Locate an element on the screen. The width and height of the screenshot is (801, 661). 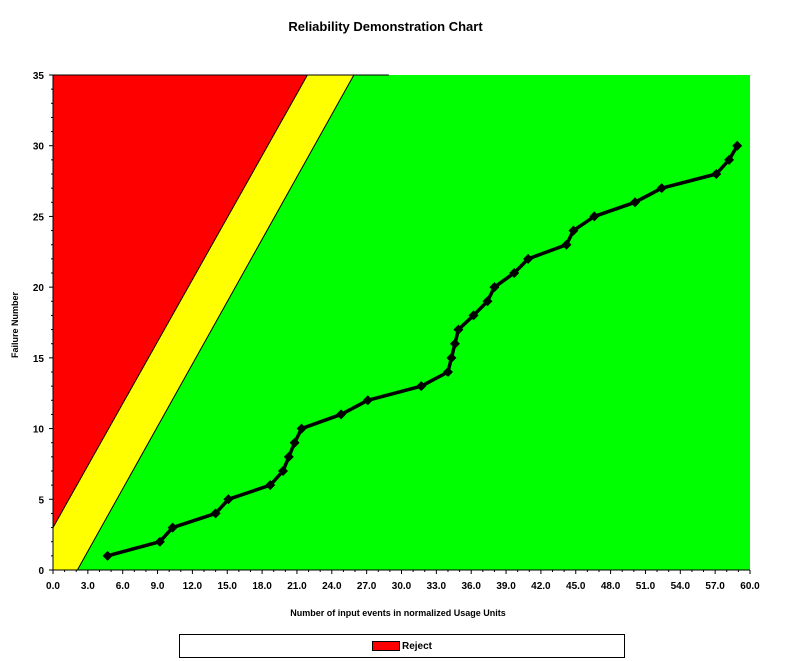
x-tick-label: 9.0 is located at coordinates (158, 586).